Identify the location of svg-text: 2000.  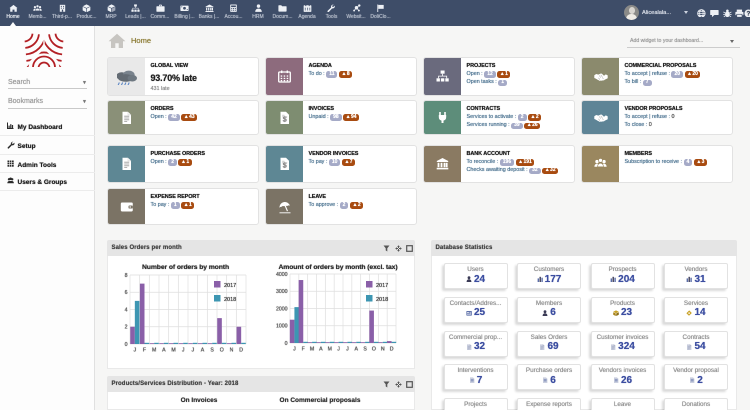
(282, 309).